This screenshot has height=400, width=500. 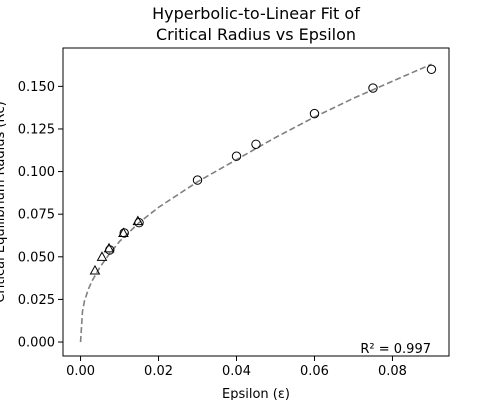 What do you see at coordinates (256, 13) in the screenshot?
I see `chart-title-line1: Hyperbolic-to-Linear Fit of` at bounding box center [256, 13].